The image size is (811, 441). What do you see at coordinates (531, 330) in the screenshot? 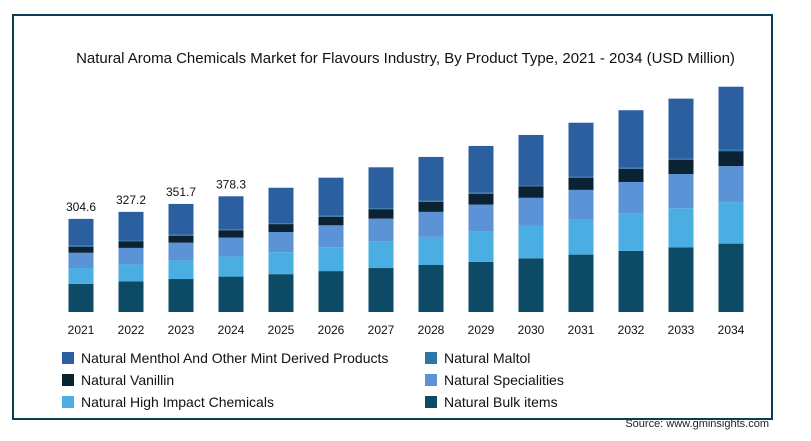
I see `x-tick-label: 2030` at bounding box center [531, 330].